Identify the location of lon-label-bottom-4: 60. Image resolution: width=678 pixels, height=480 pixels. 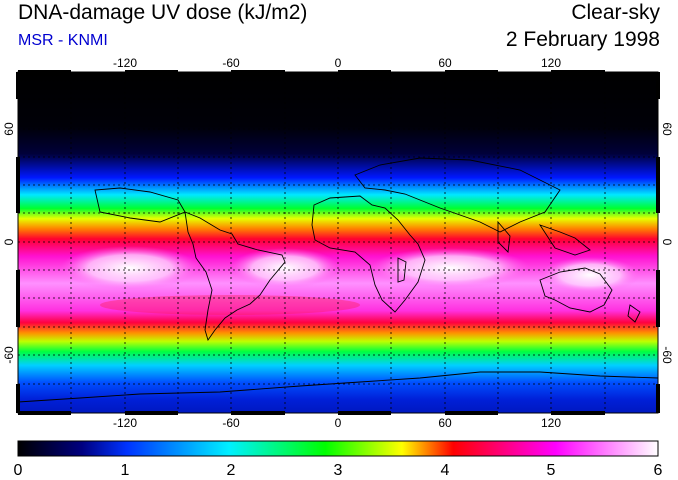
(445, 423).